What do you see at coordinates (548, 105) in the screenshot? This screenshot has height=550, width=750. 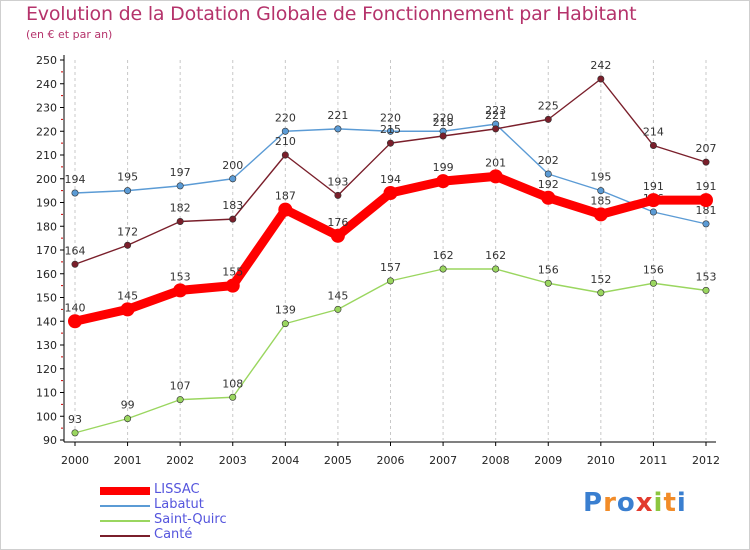 I see `data-label: 225` at bounding box center [548, 105].